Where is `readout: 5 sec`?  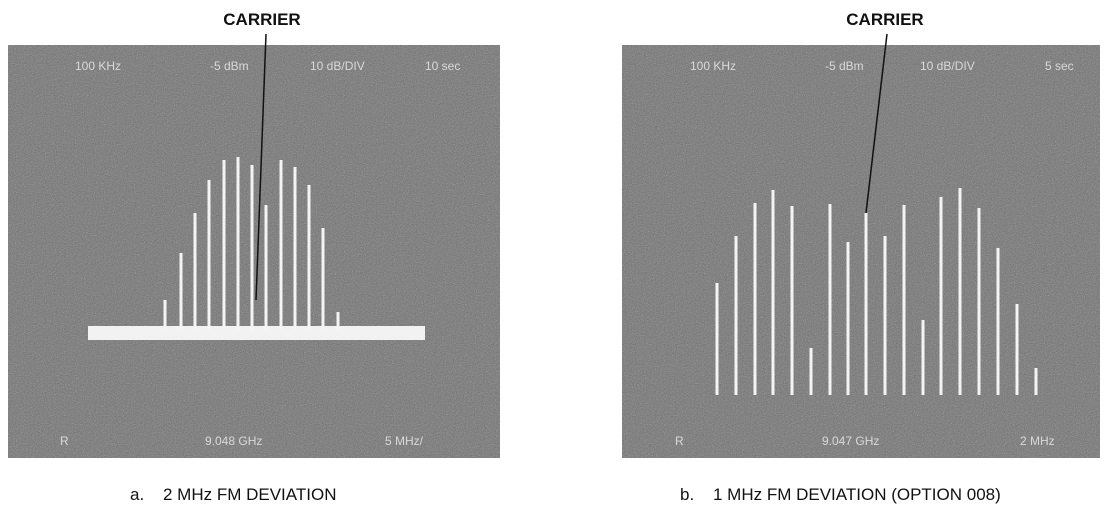 readout: 5 sec is located at coordinates (1059, 66).